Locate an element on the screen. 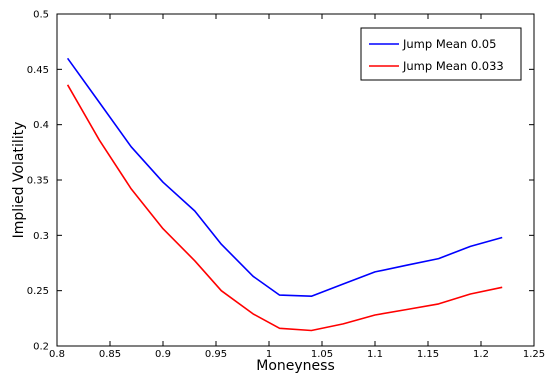 The width and height of the screenshot is (550, 374). legend-box is located at coordinates (441, 54).